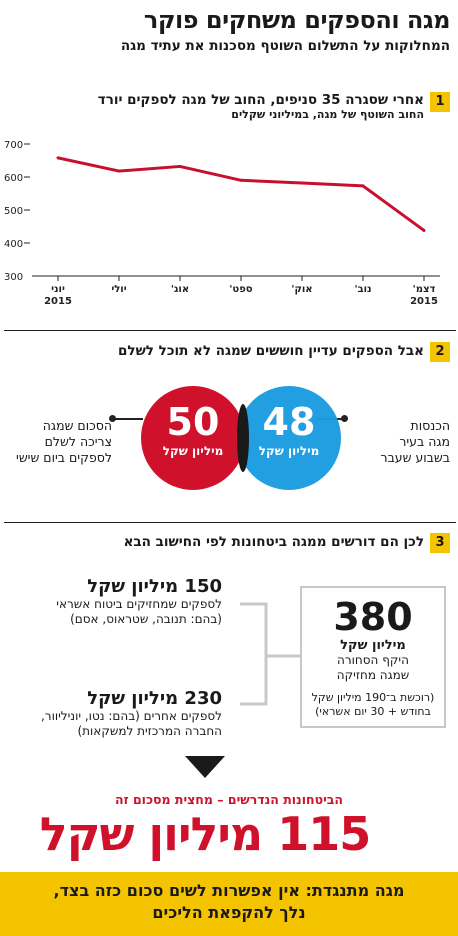  Describe the element at coordinates (344, 418) in the screenshot. I see `right-connector-dot` at that location.